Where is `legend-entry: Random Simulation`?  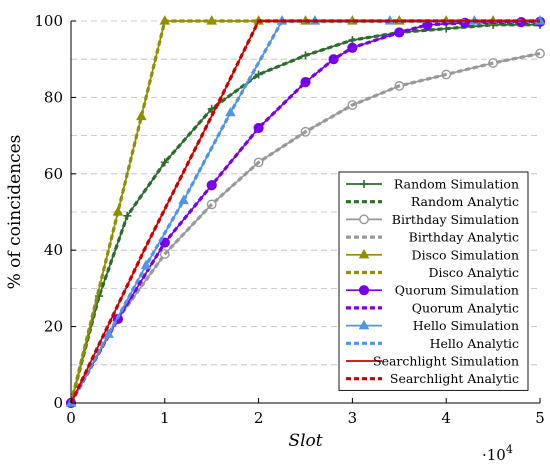
legend-entry: Random Simulation is located at coordinates (432, 184).